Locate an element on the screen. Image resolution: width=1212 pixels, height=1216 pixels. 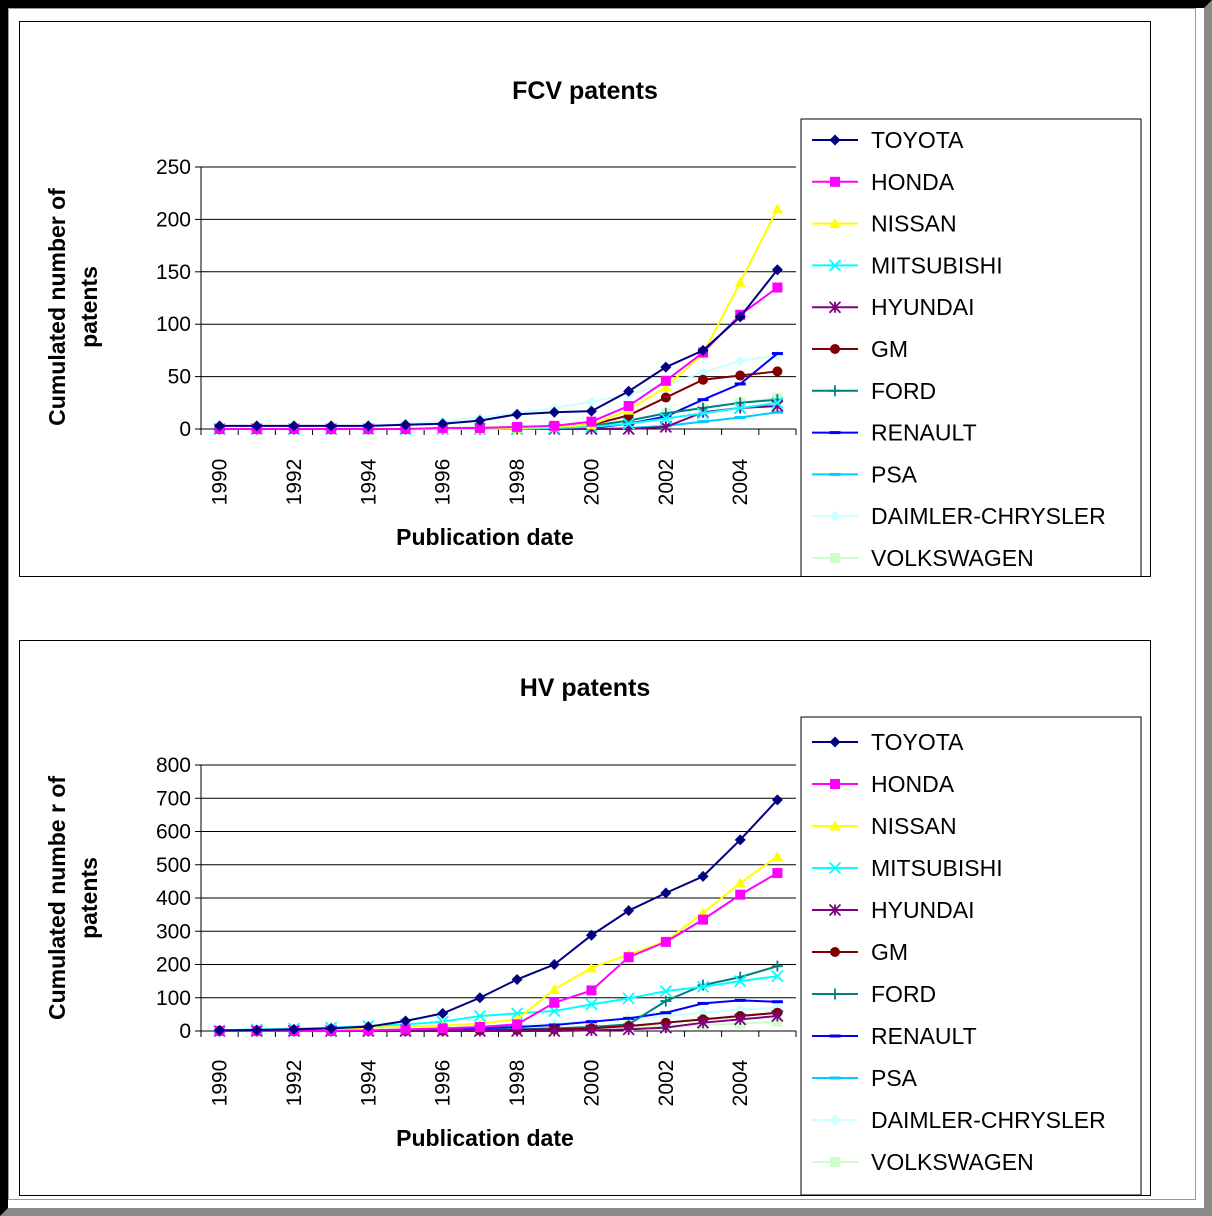
legend-label: HONDA is located at coordinates (913, 784).